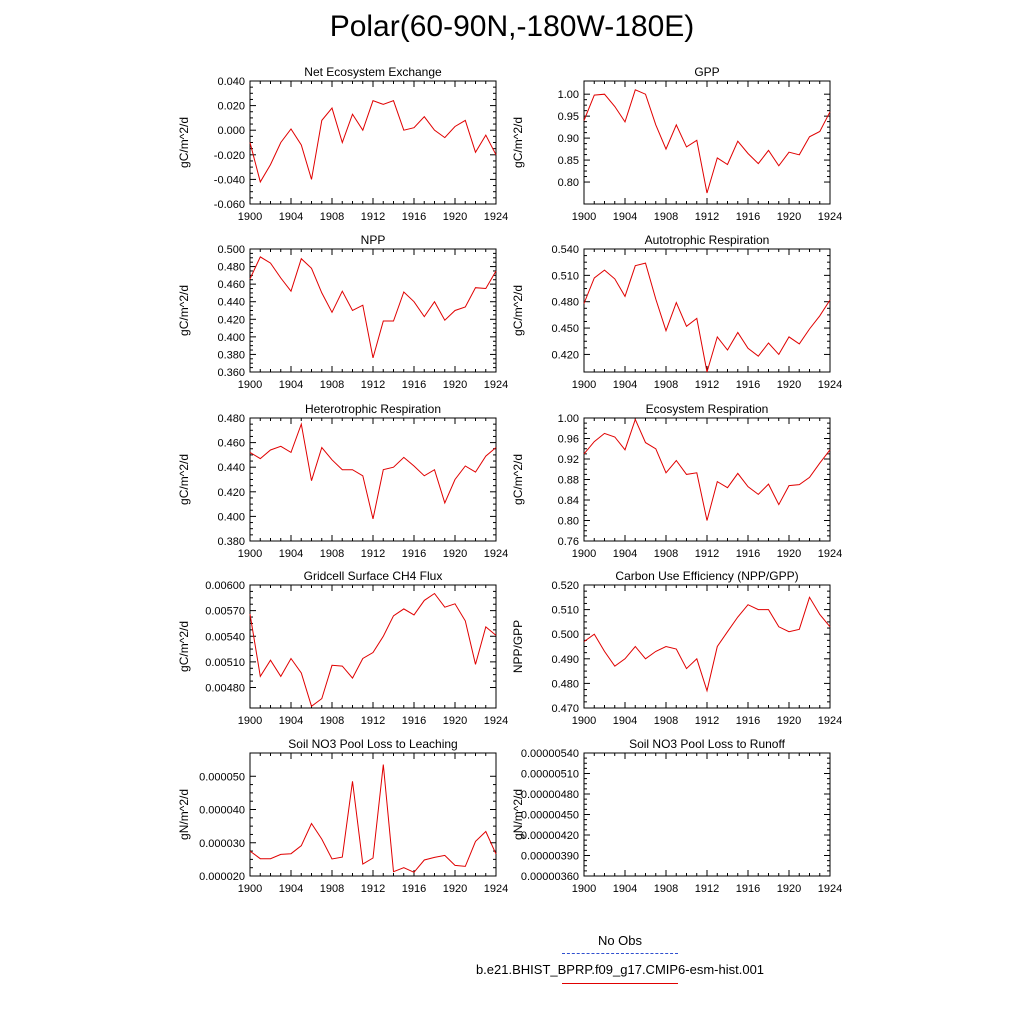  I want to click on y-tick-label: 0.76, so click(568, 542).